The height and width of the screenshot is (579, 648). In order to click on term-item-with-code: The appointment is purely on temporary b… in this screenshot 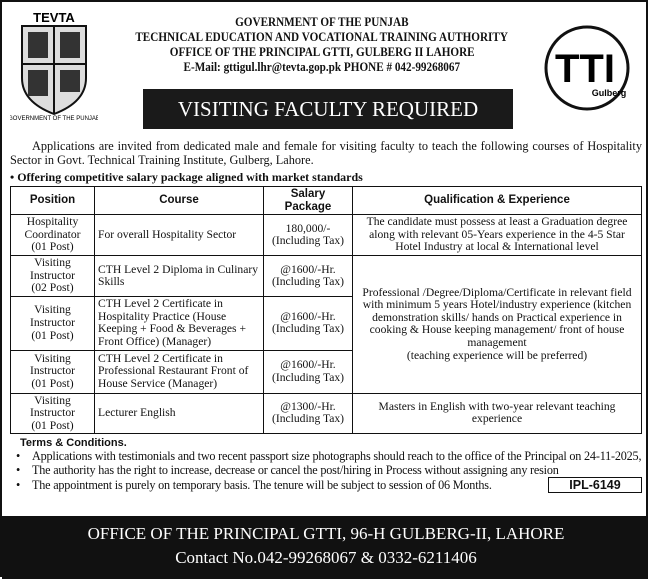, I will do `click(326, 485)`.